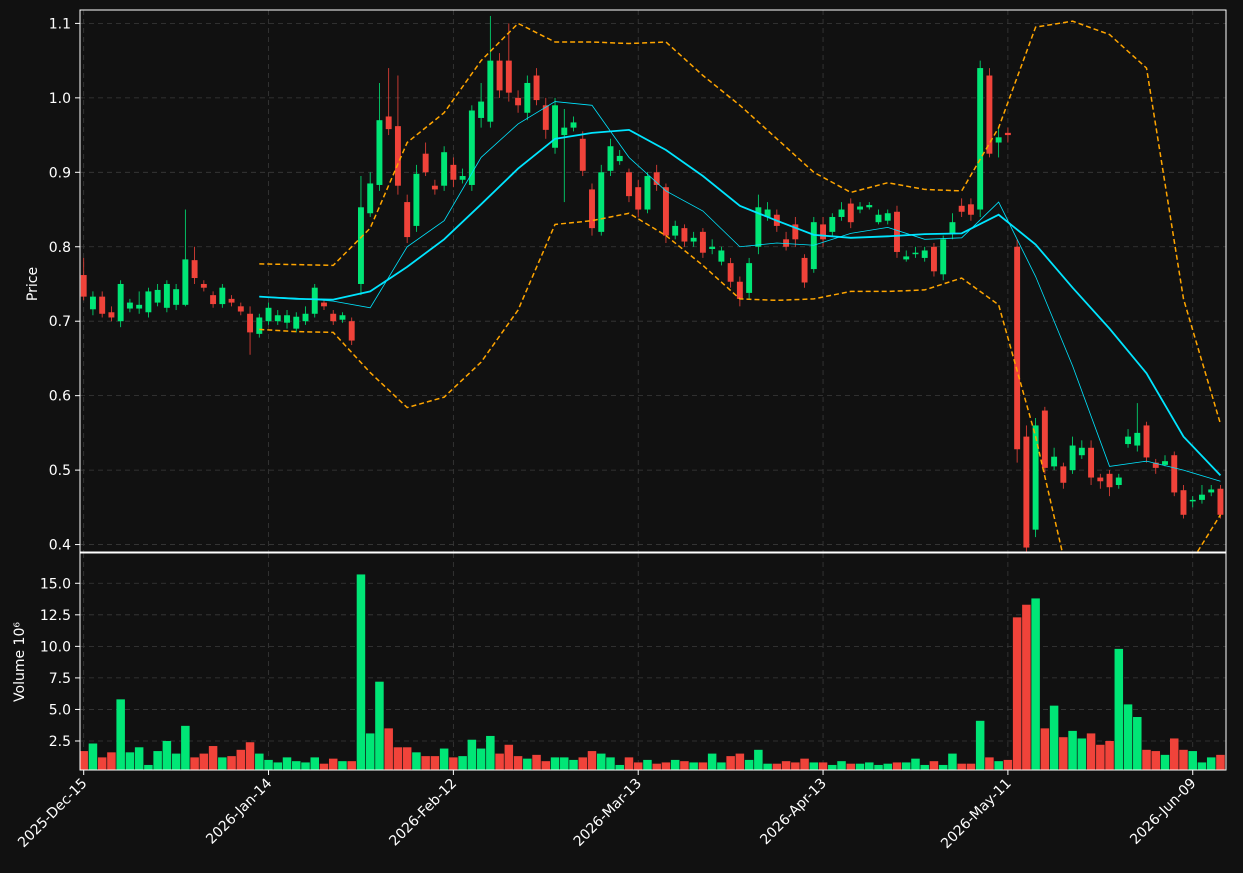 This screenshot has width=1243, height=873. I want to click on y-tick-label: 0.5, so click(60, 471).